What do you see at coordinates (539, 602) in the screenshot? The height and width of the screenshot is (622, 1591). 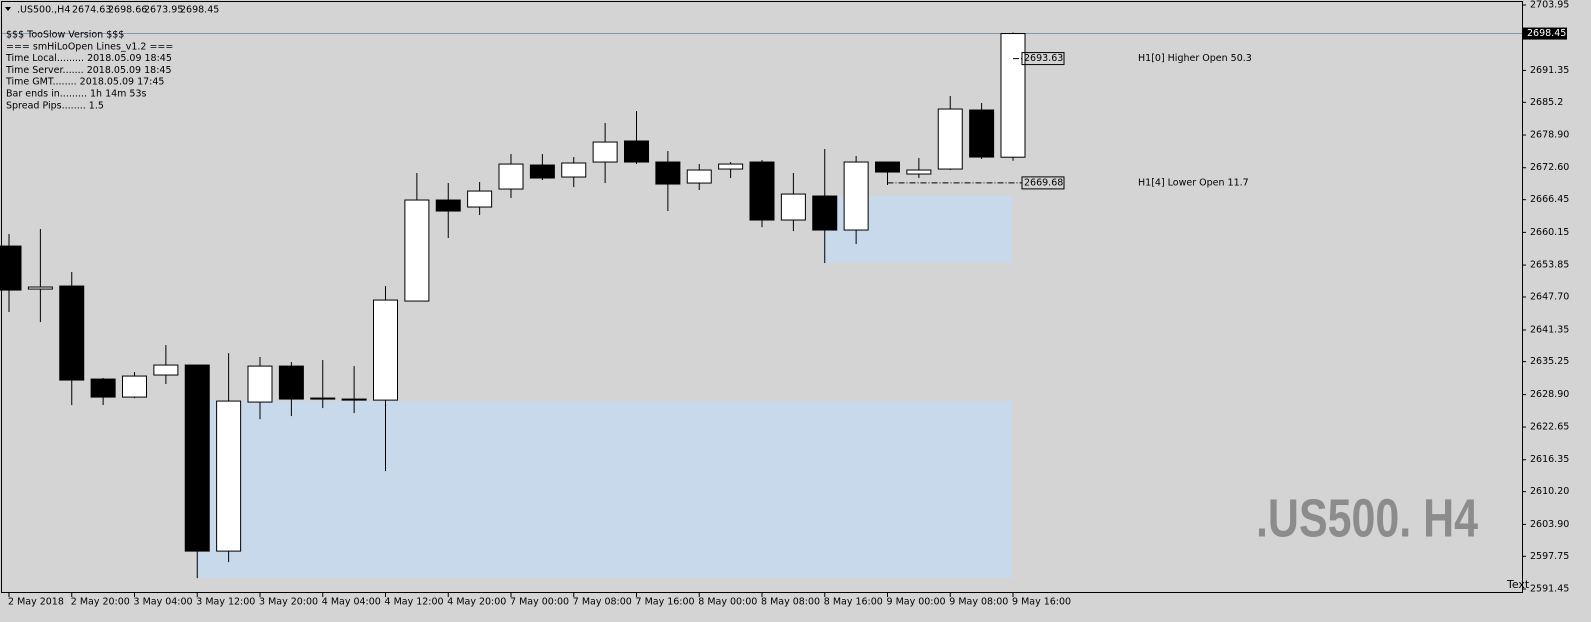 I see `x-tick-label: 7 May 00:00` at bounding box center [539, 602].